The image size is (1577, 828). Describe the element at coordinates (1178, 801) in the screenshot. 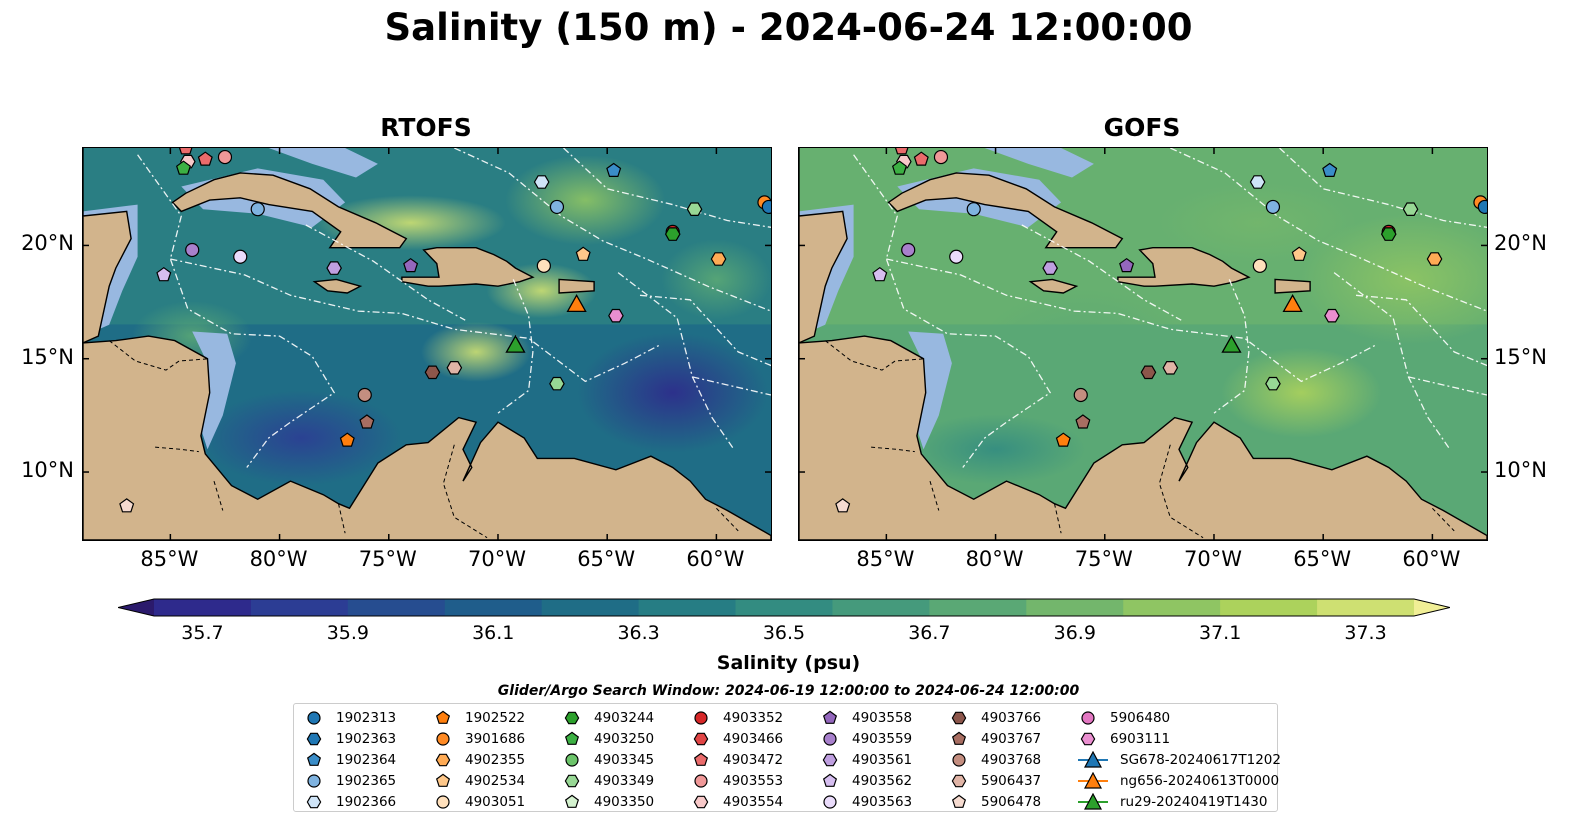

I see `legend-item: ru29-20240419T1430` at that location.